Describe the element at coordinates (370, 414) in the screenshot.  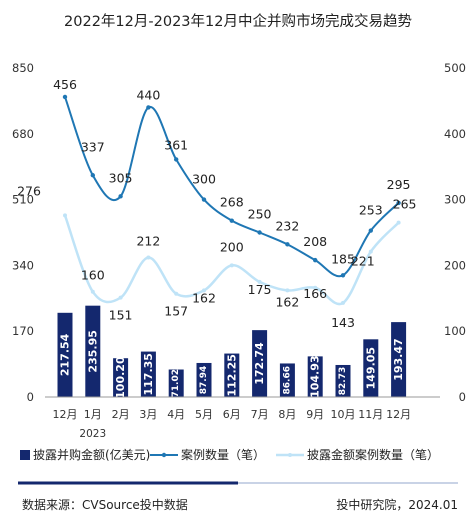
I see `x-tick-label: 11月` at that location.